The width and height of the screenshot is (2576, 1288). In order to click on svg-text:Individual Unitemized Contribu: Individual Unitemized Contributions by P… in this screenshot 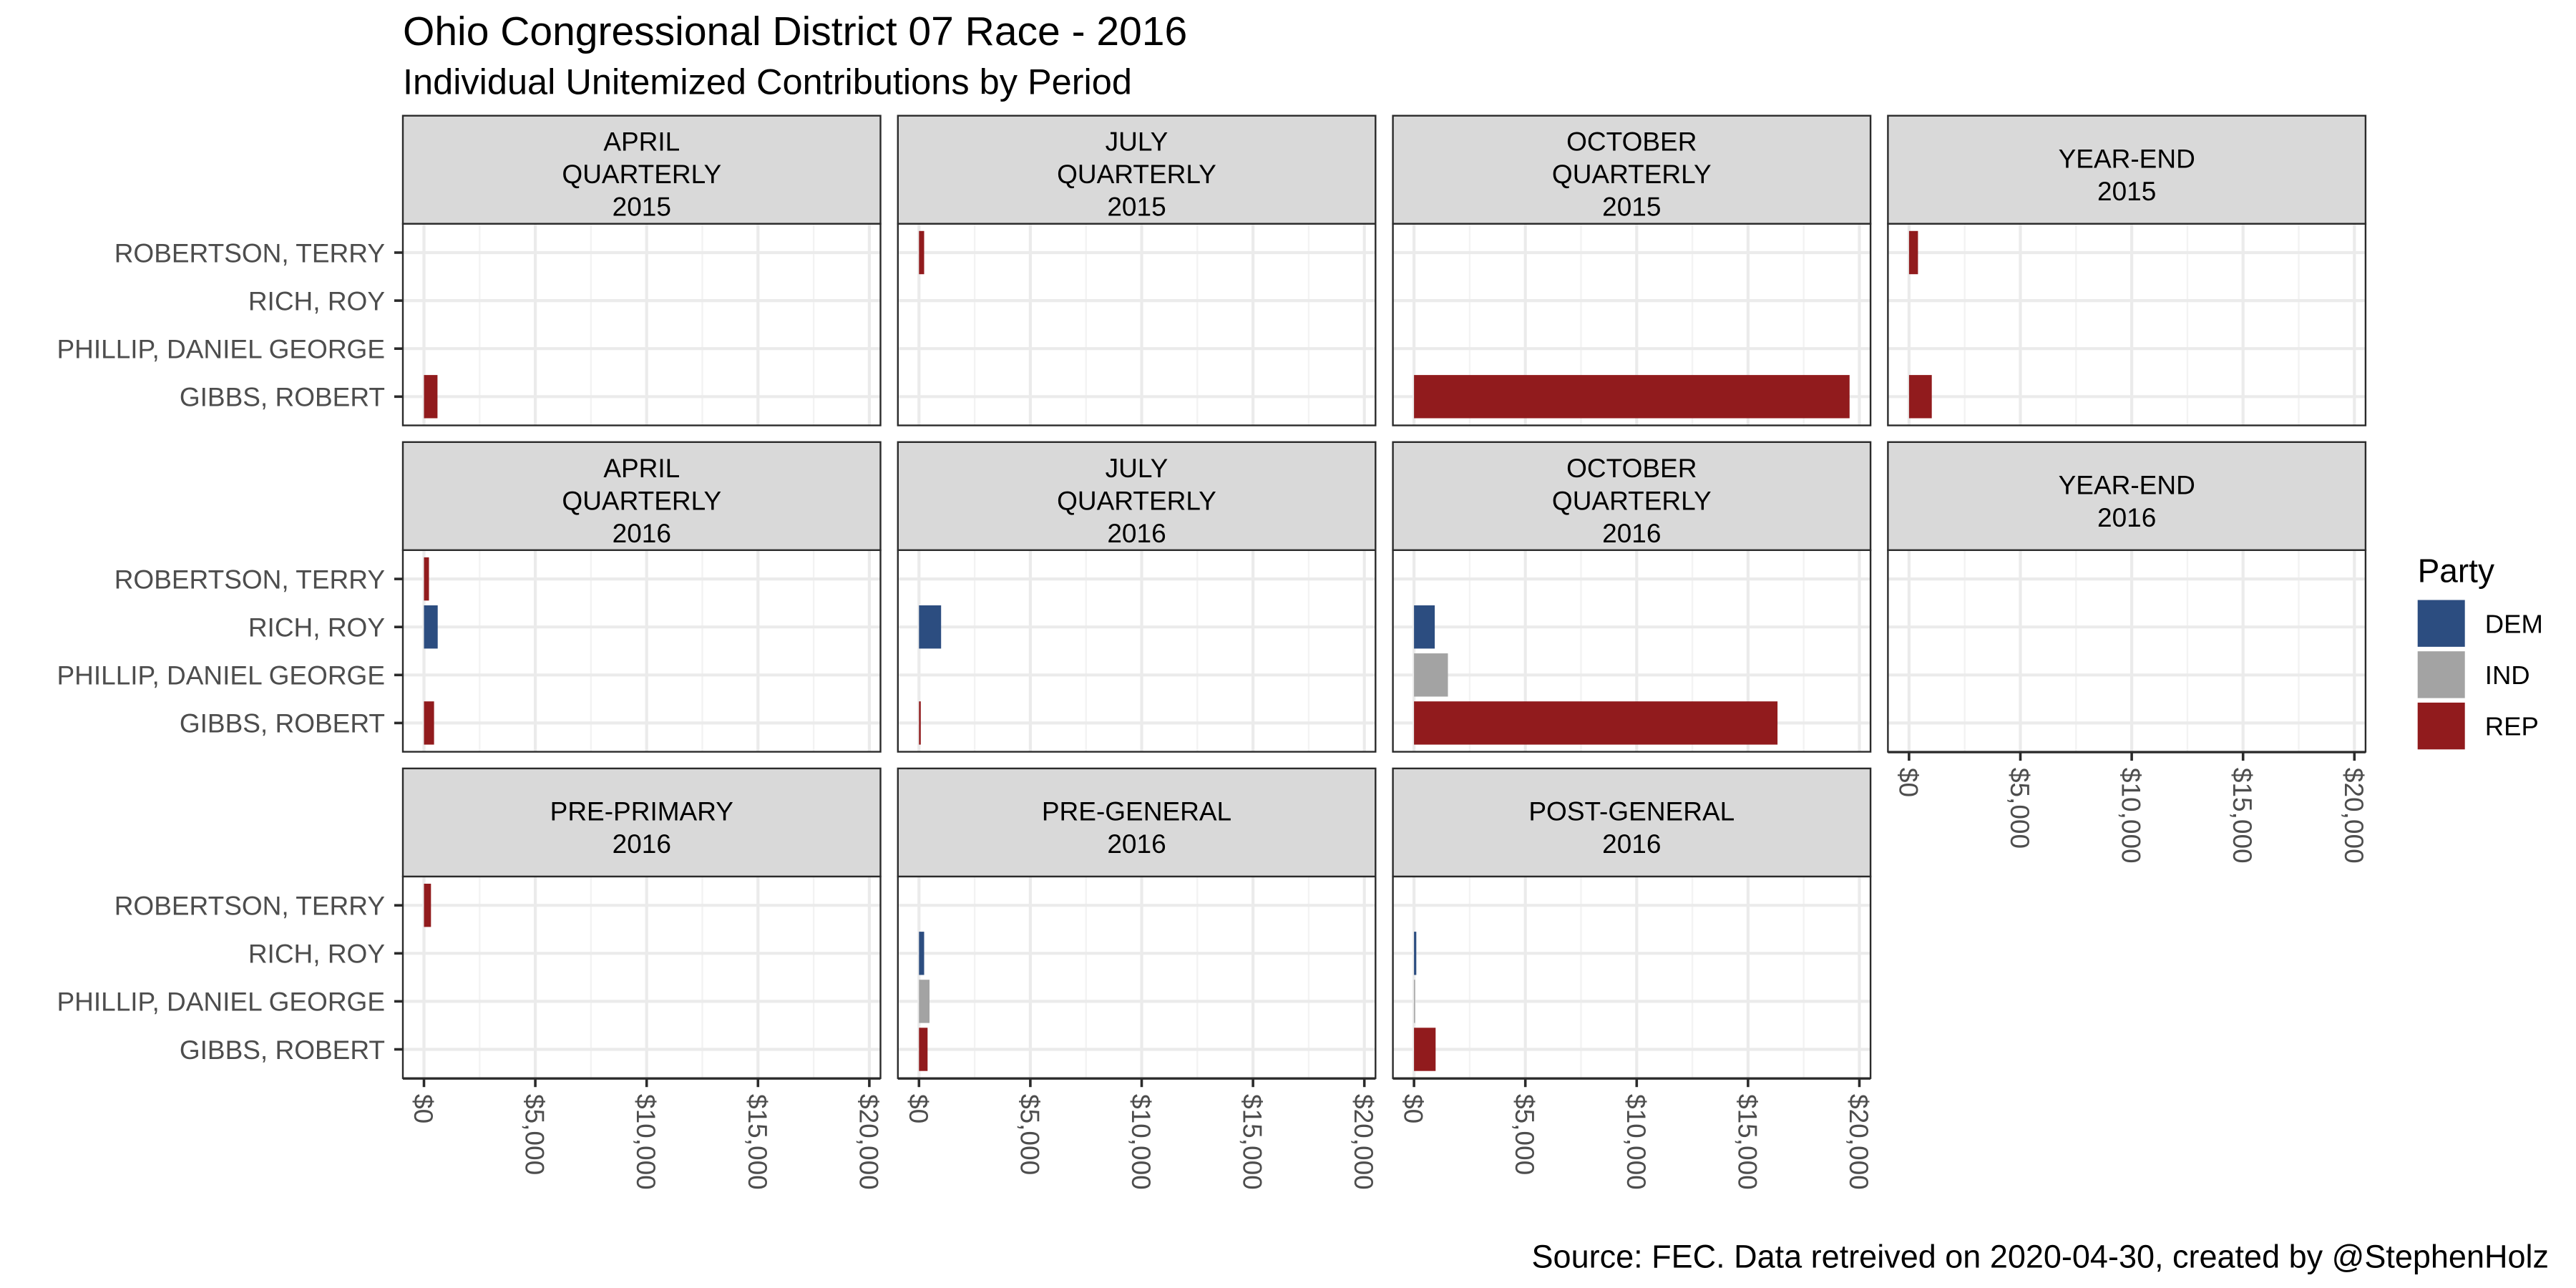, I will do `click(767, 82)`.